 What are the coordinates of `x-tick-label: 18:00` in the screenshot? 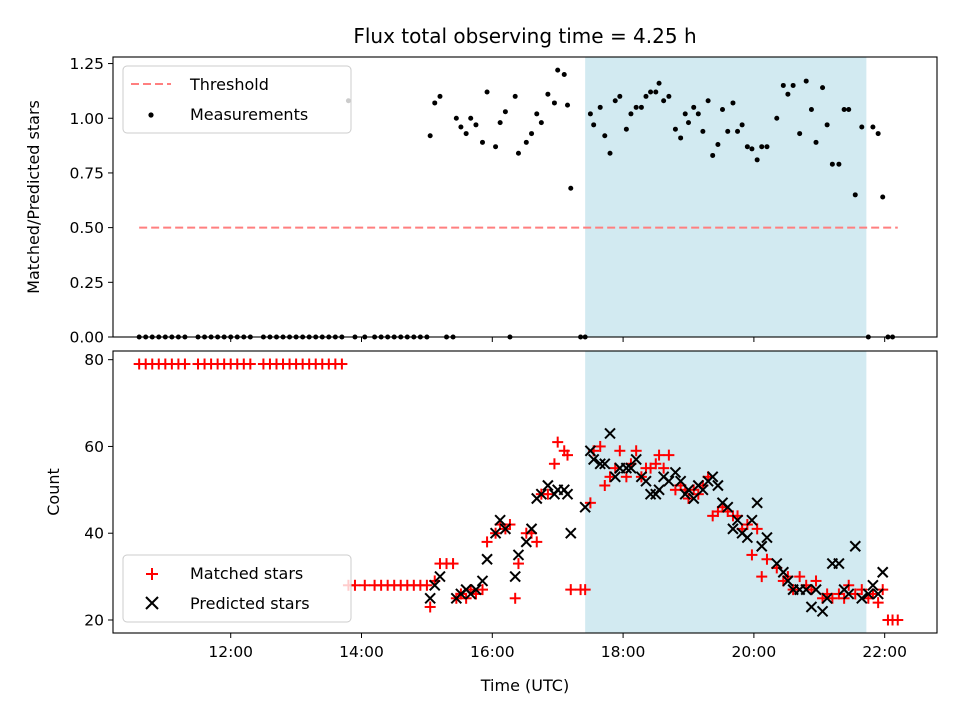 It's located at (623, 652).